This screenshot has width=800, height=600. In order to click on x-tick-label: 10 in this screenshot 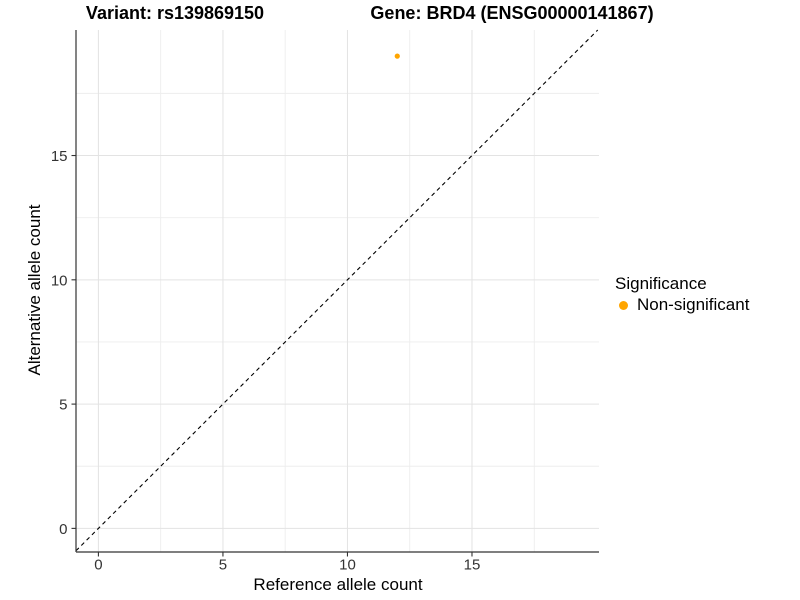, I will do `click(347, 565)`.